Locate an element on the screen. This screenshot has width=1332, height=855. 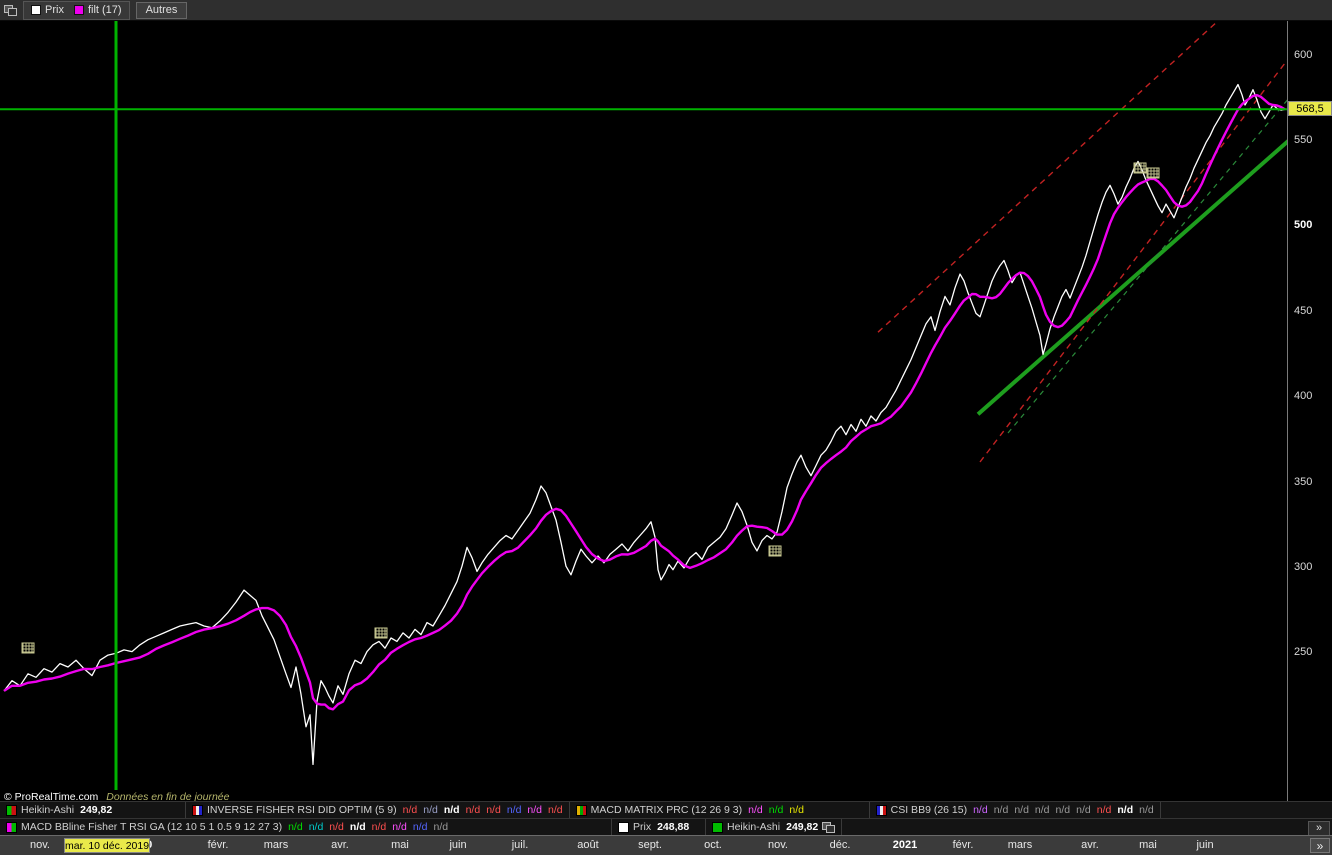
x-axis-month-label: déc. is located at coordinates (840, 845).